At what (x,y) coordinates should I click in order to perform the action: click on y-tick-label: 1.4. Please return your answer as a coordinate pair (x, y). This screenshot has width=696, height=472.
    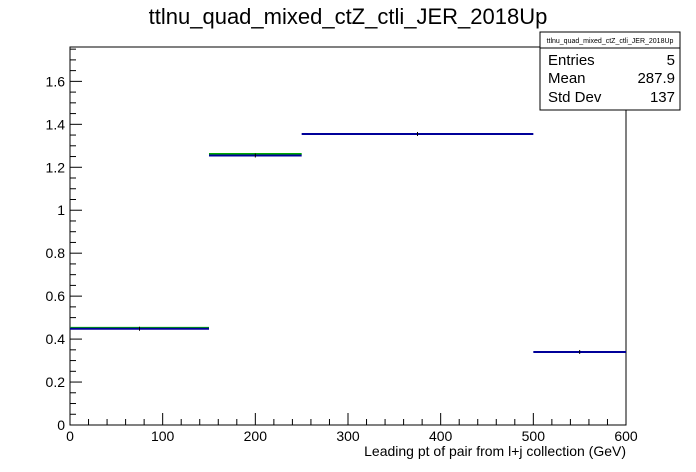
    Looking at the image, I should click on (56, 124).